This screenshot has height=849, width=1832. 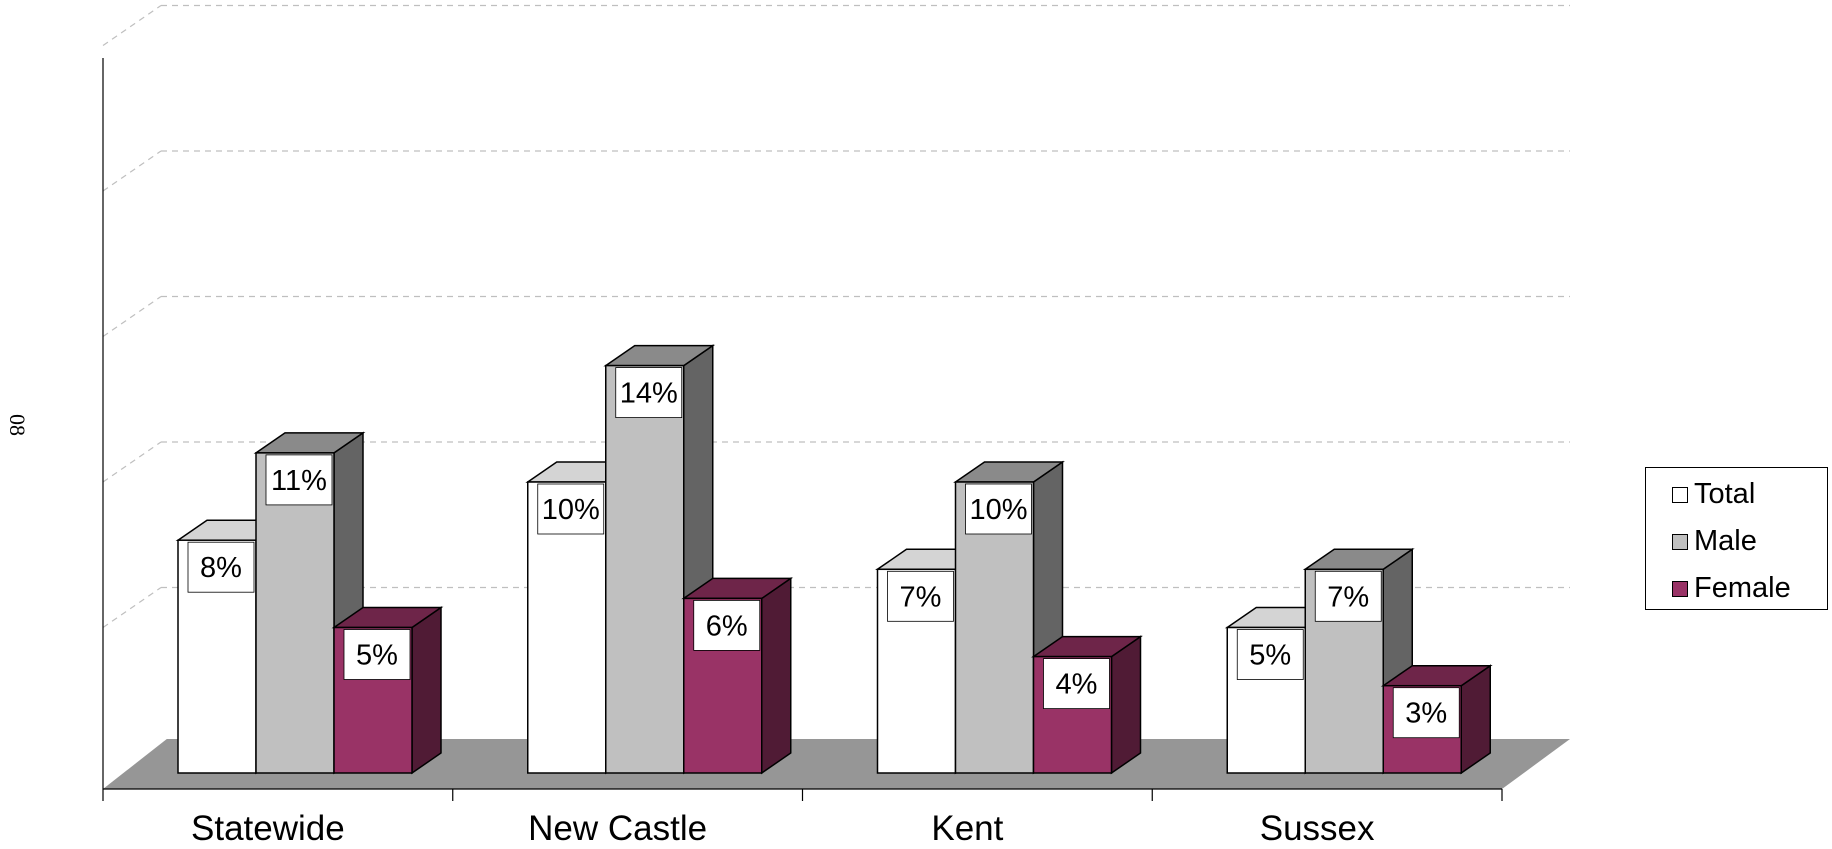 I want to click on data-label-text: 8%, so click(x=221, y=568).